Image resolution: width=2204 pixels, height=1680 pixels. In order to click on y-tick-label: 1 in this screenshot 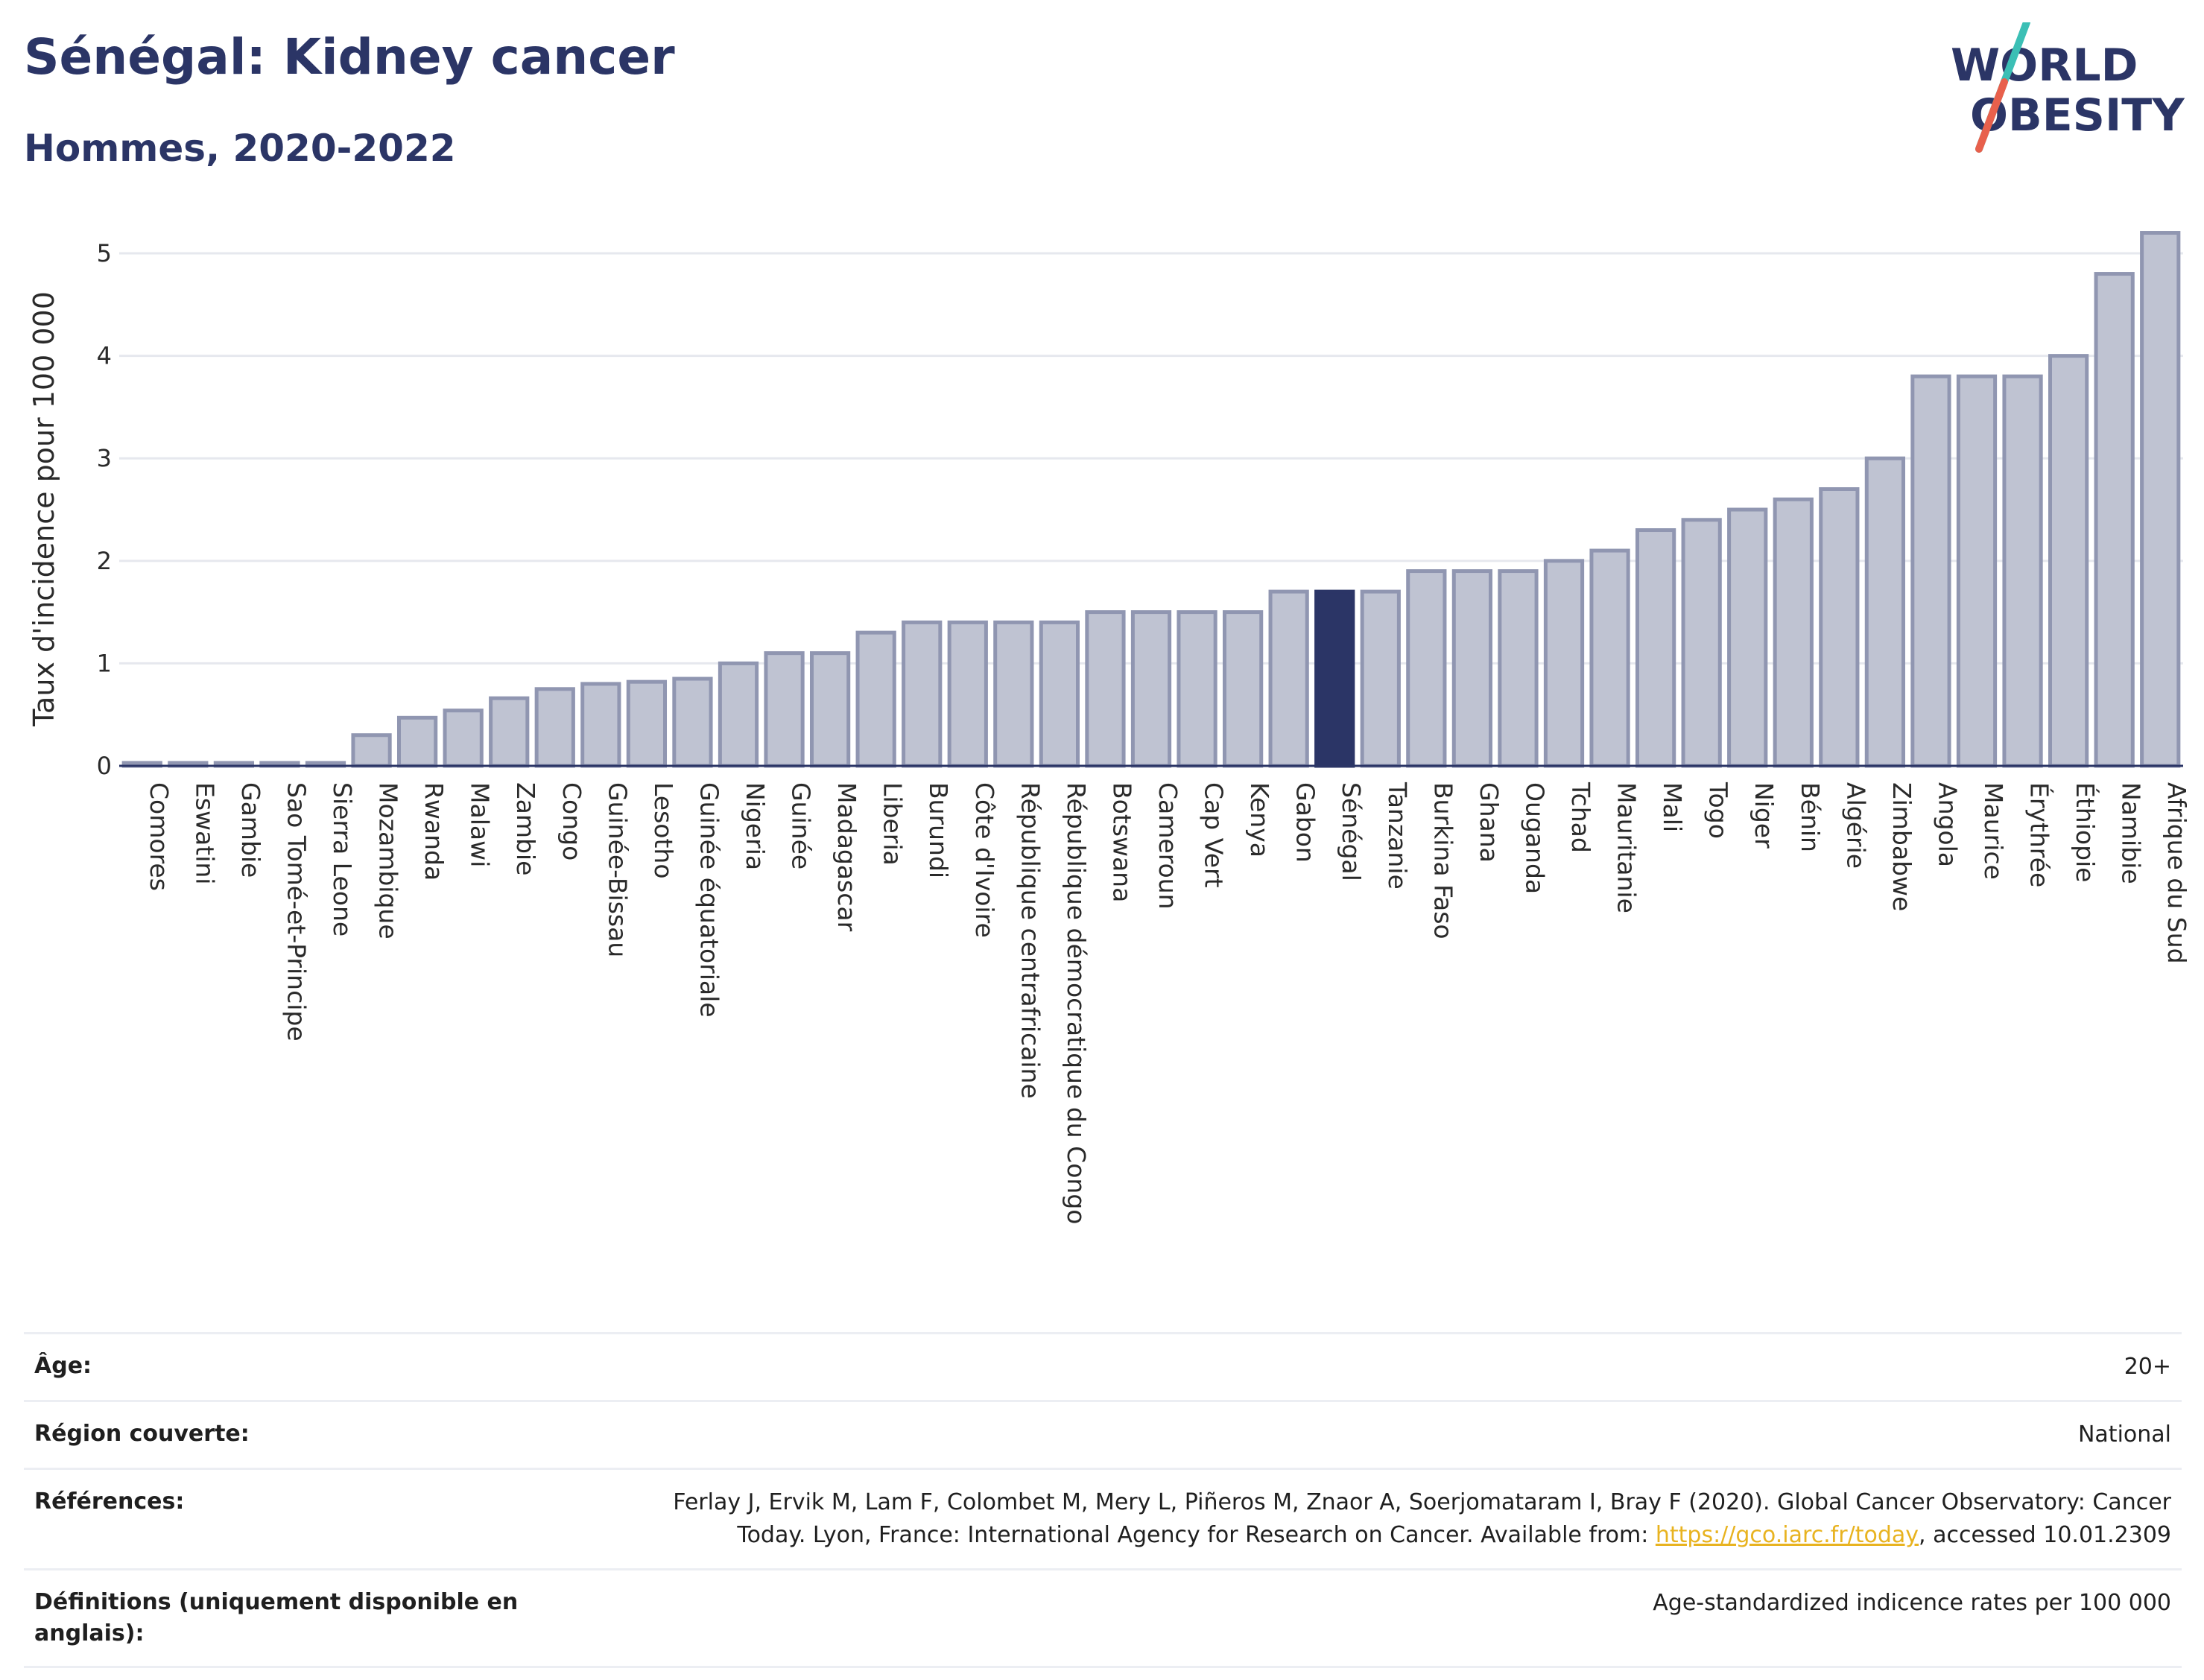, I will do `click(104, 663)`.